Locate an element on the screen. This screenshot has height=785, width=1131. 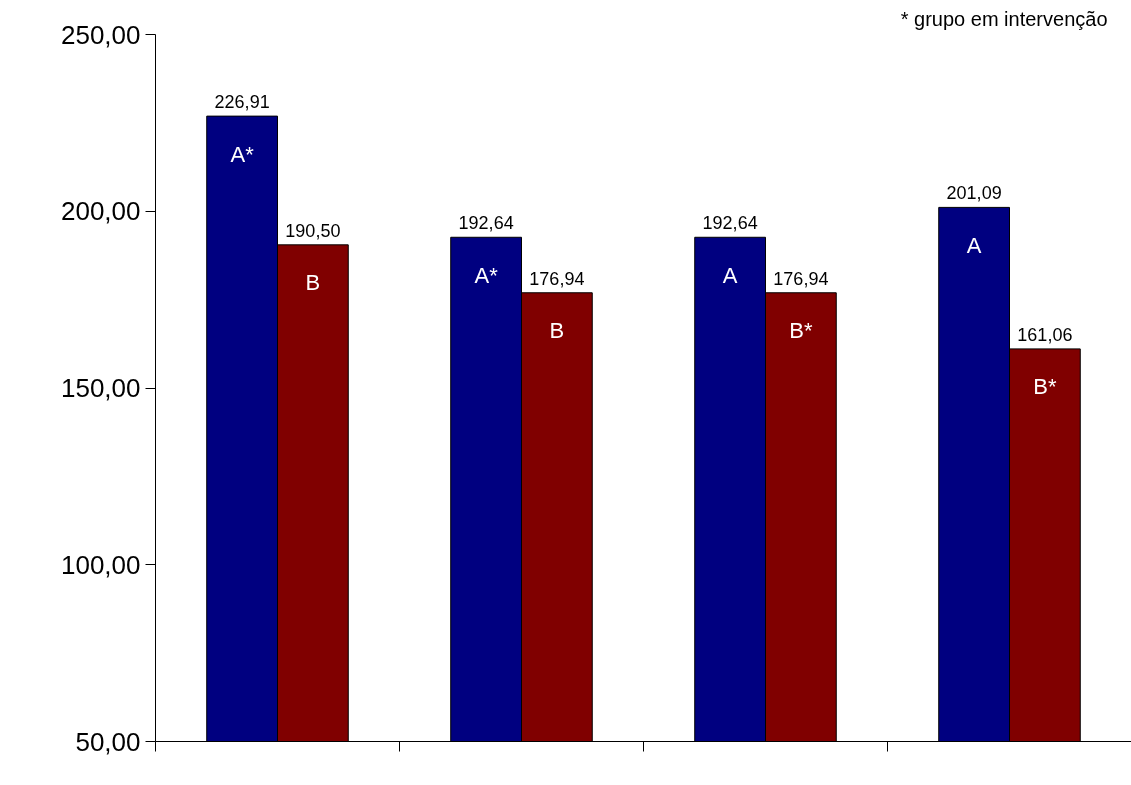
data-label: 161,06 is located at coordinates (1045, 334).